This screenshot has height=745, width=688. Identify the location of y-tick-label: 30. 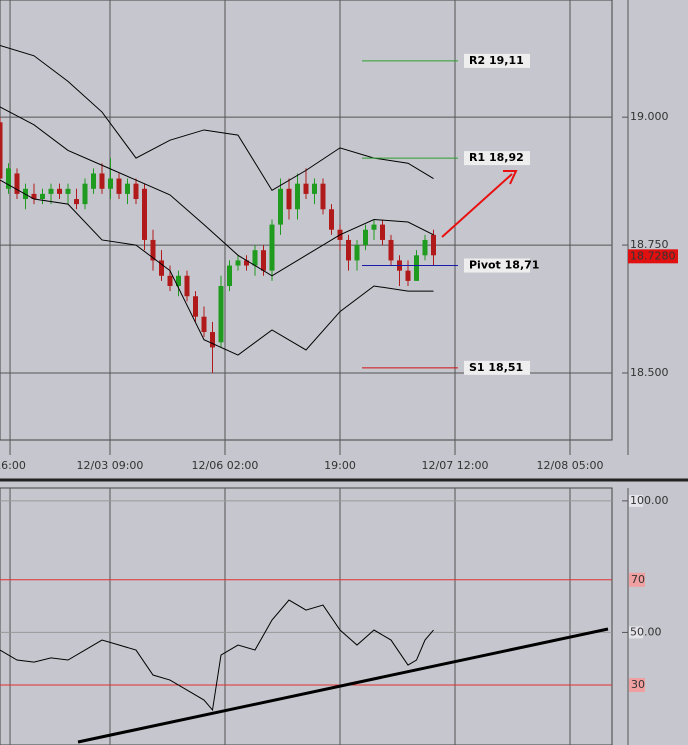
(638, 684).